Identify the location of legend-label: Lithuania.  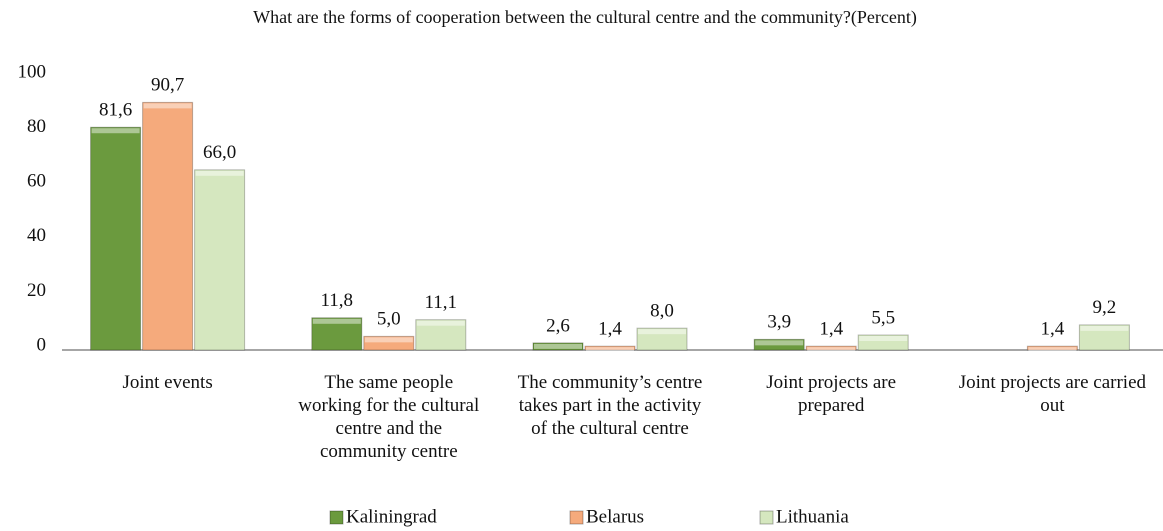
(812, 516).